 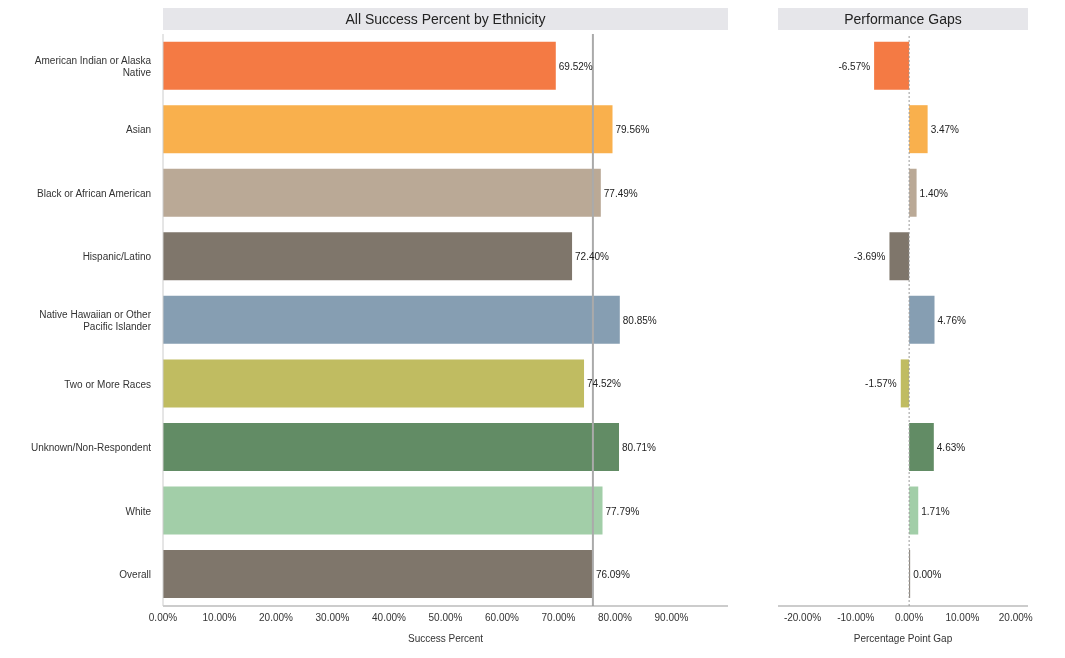 What do you see at coordinates (854, 66) in the screenshot?
I see `data-label: -6.57%` at bounding box center [854, 66].